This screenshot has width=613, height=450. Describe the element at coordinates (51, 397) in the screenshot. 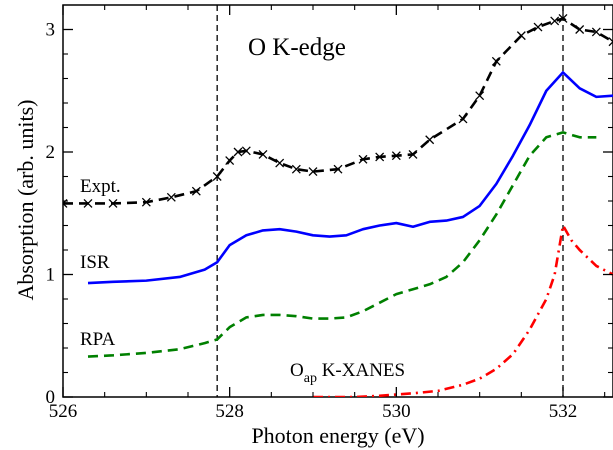

I see `y-tick-label: 0` at that location.